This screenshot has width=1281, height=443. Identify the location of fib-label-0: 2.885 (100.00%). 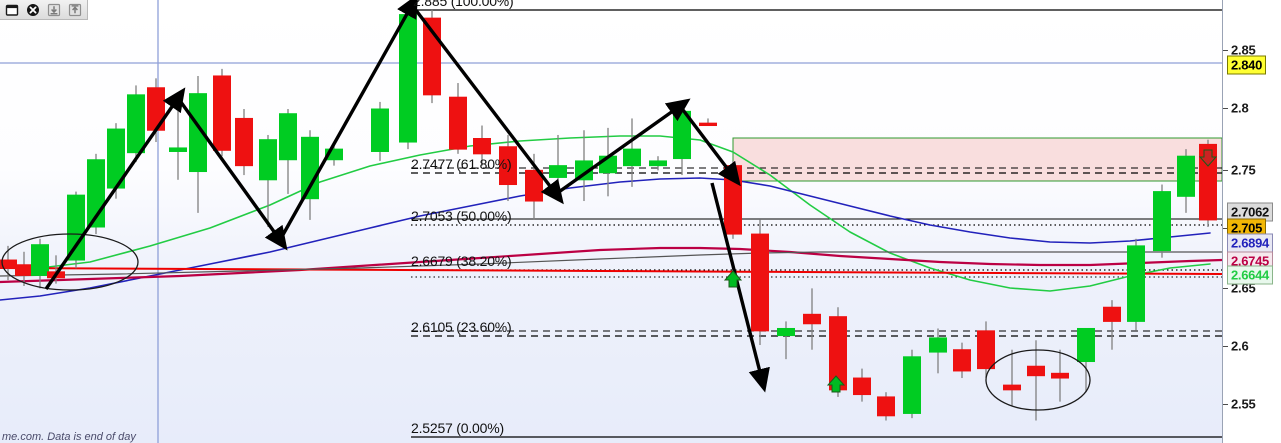
(463, 4).